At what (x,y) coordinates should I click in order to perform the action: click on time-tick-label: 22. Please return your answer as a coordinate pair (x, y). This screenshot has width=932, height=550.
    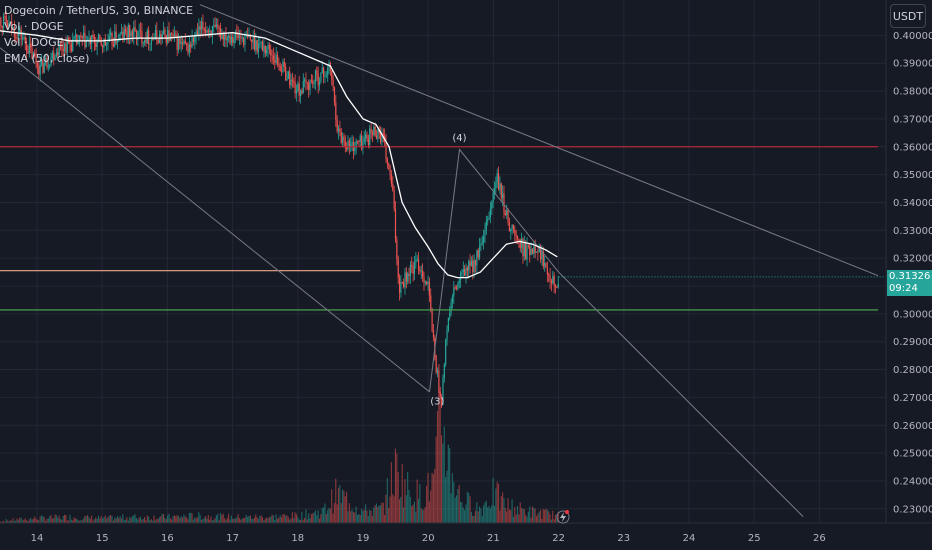
    Looking at the image, I should click on (558, 538).